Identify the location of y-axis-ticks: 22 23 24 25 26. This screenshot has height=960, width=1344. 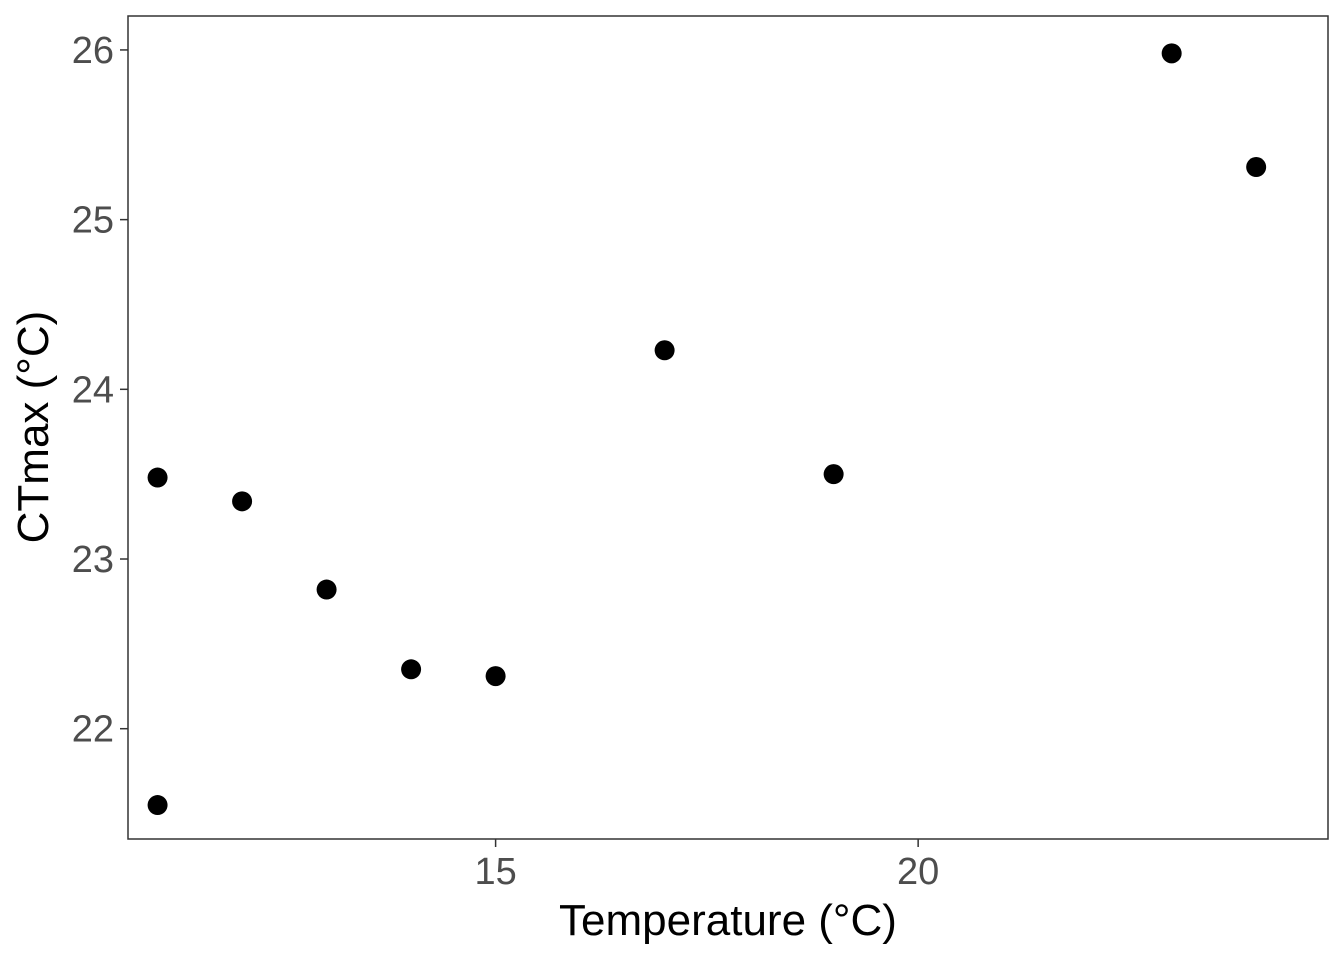
(100, 390).